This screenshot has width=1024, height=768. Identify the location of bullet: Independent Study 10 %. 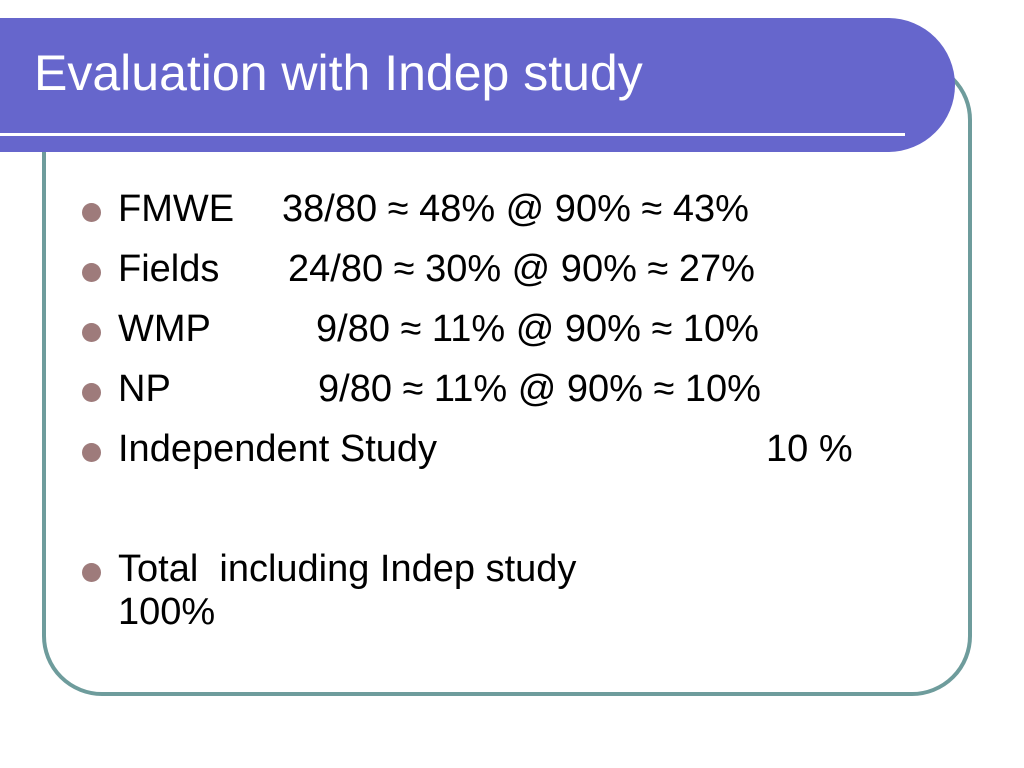
(467, 449).